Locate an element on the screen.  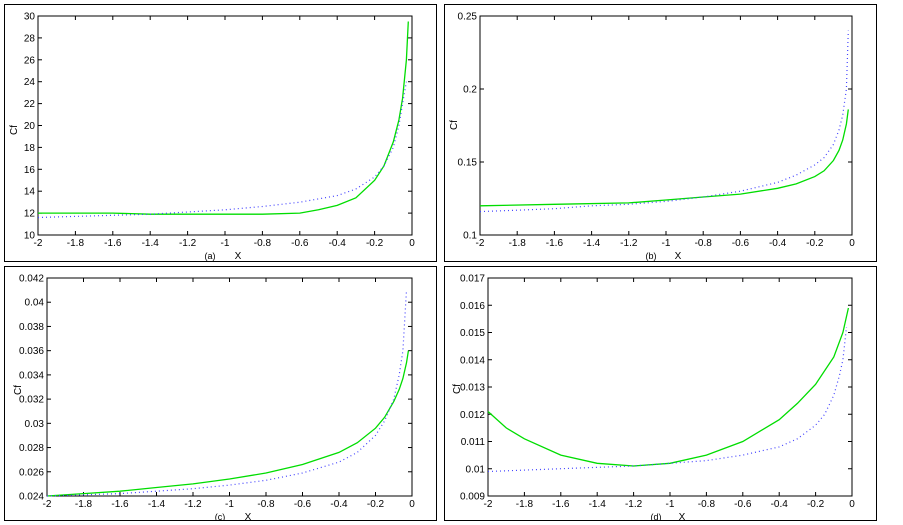
panel-label: (a) is located at coordinates (210, 256).